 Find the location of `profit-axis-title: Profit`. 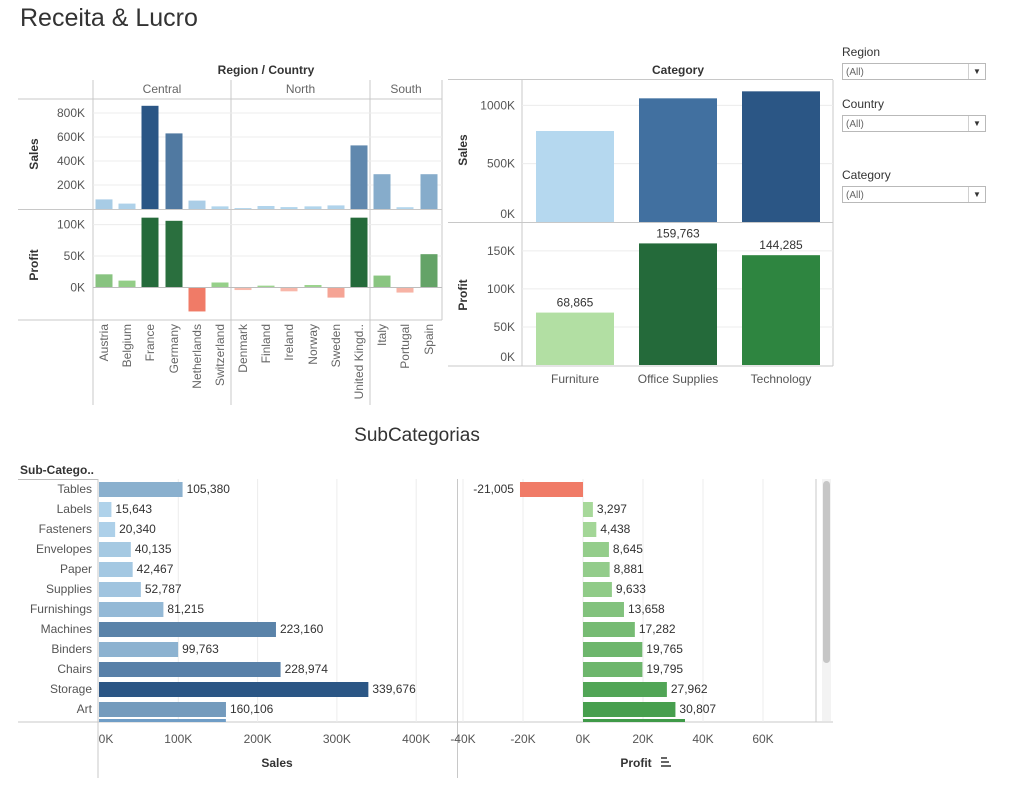

profit-axis-title: Profit is located at coordinates (34, 264).